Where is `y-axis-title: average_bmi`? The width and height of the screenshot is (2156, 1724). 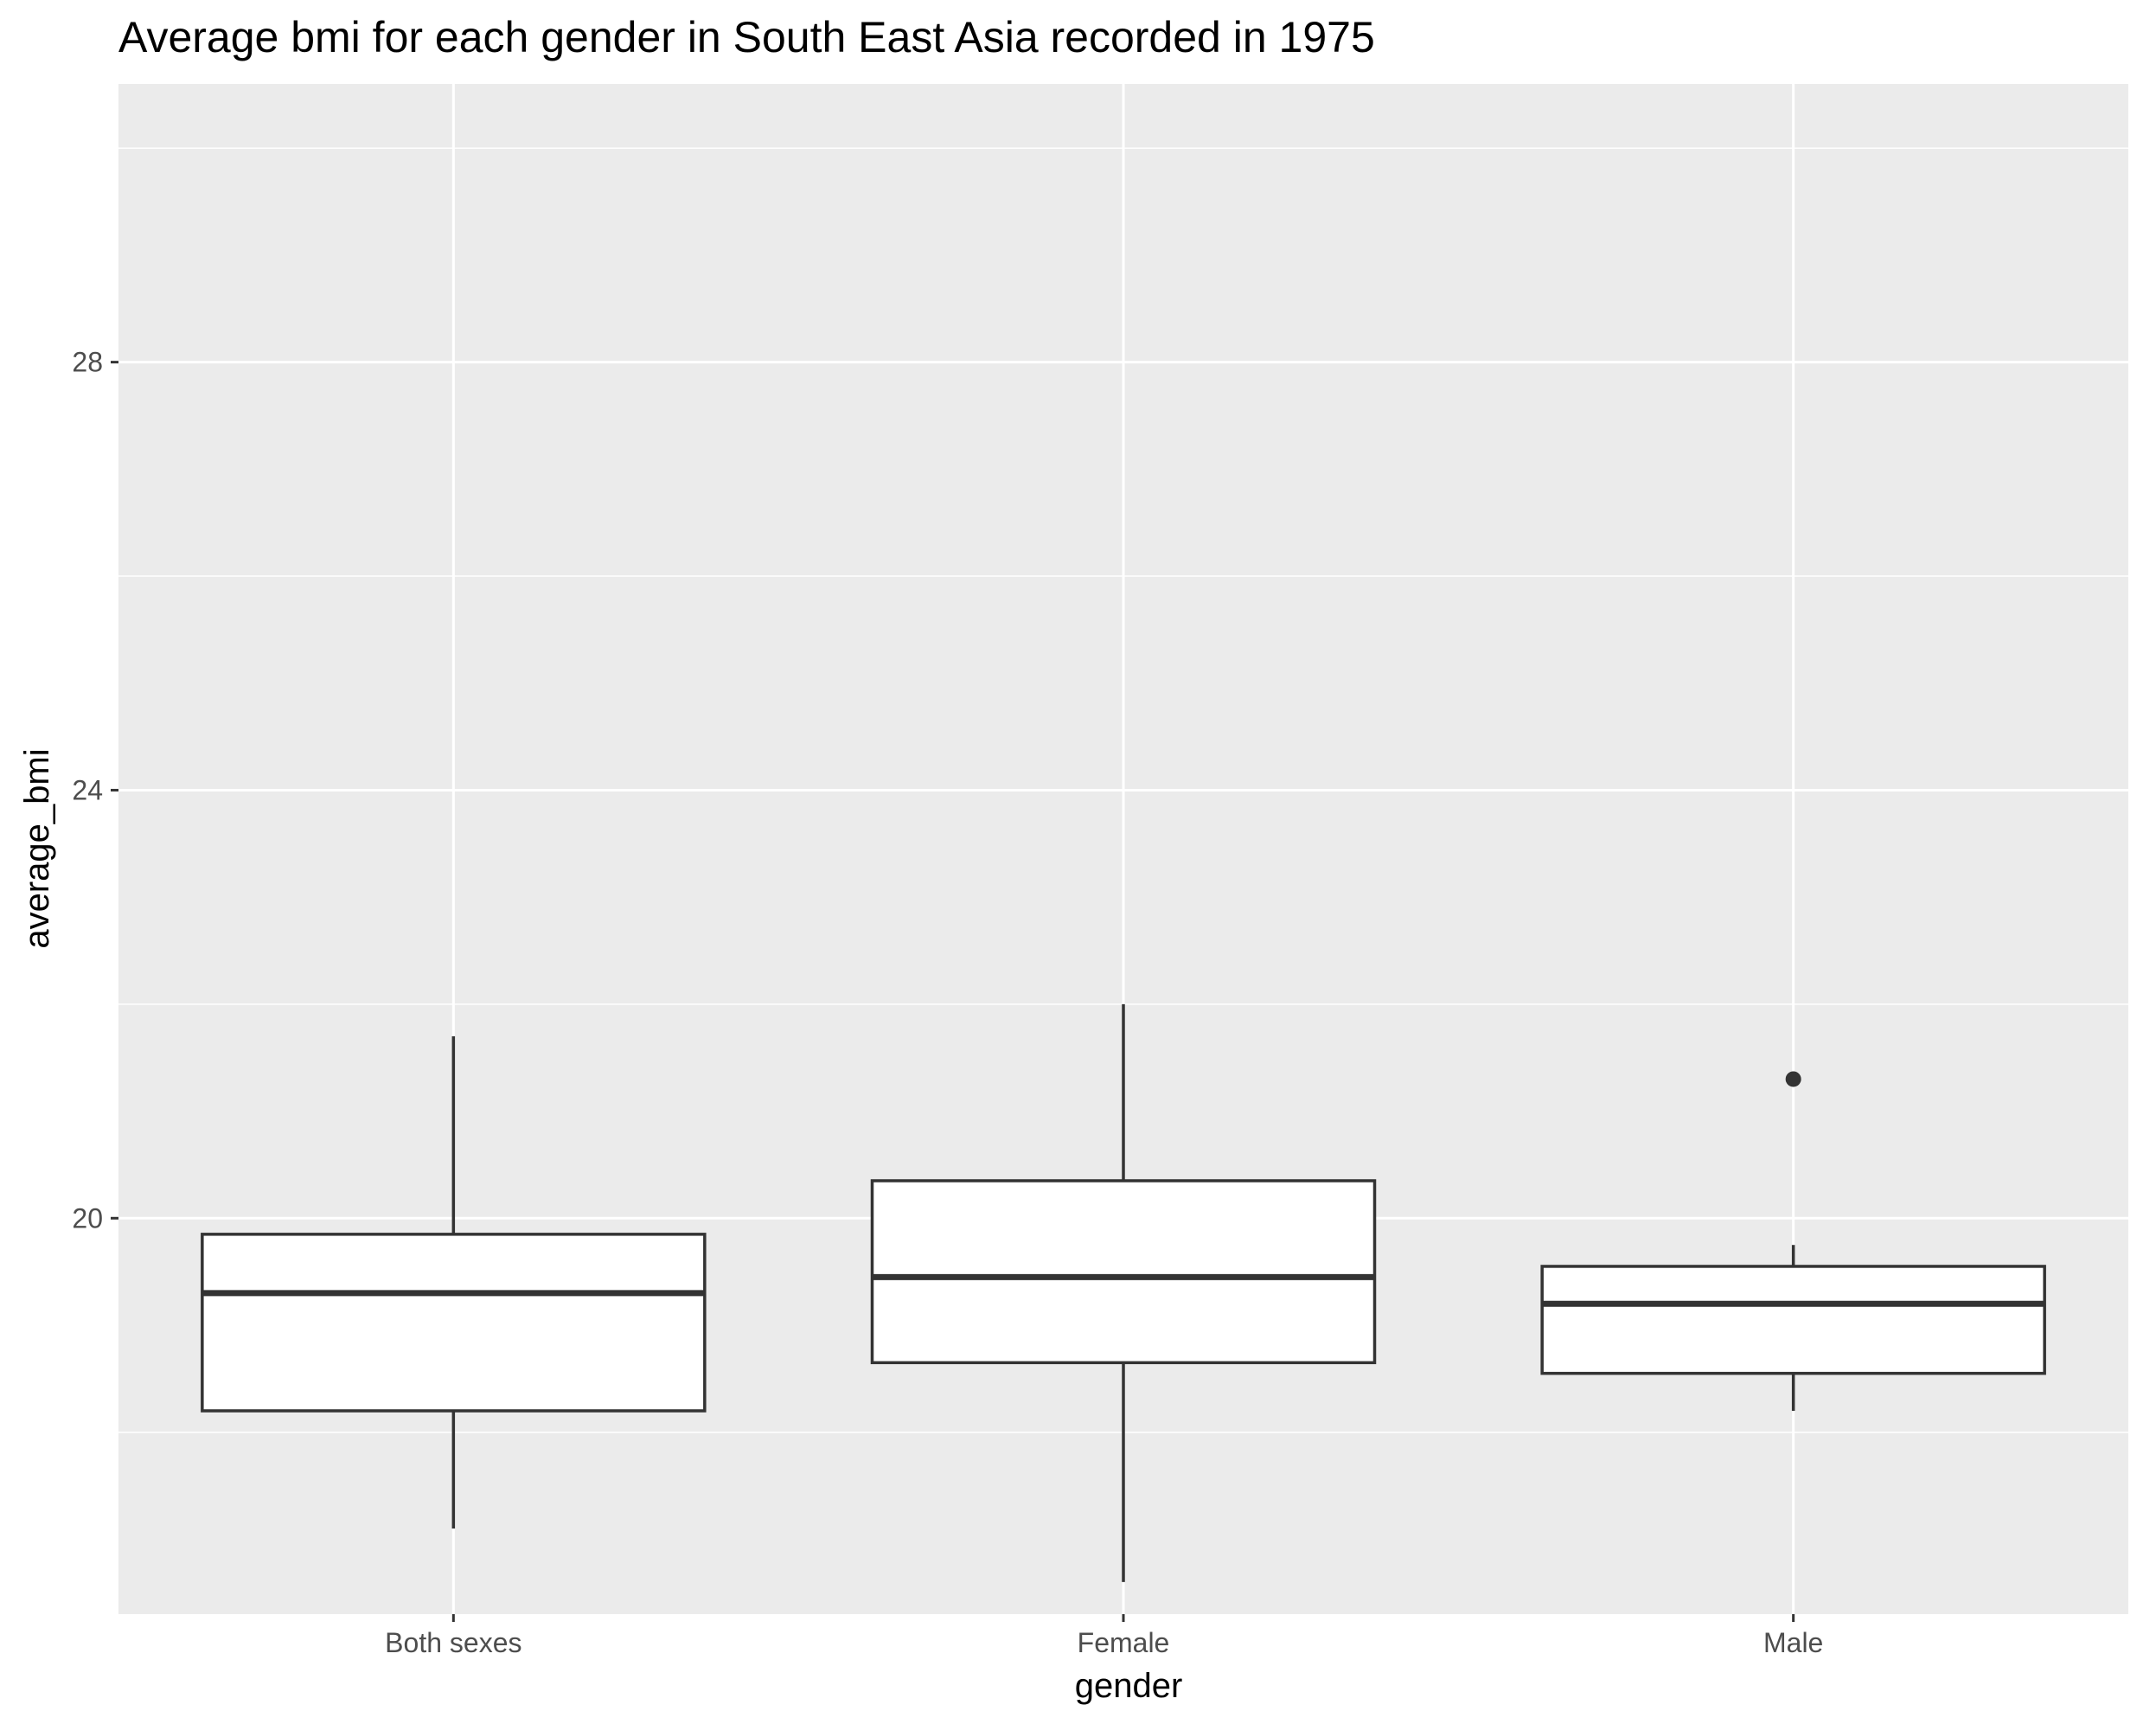
y-axis-title: average_bmi is located at coordinates (37, 848).